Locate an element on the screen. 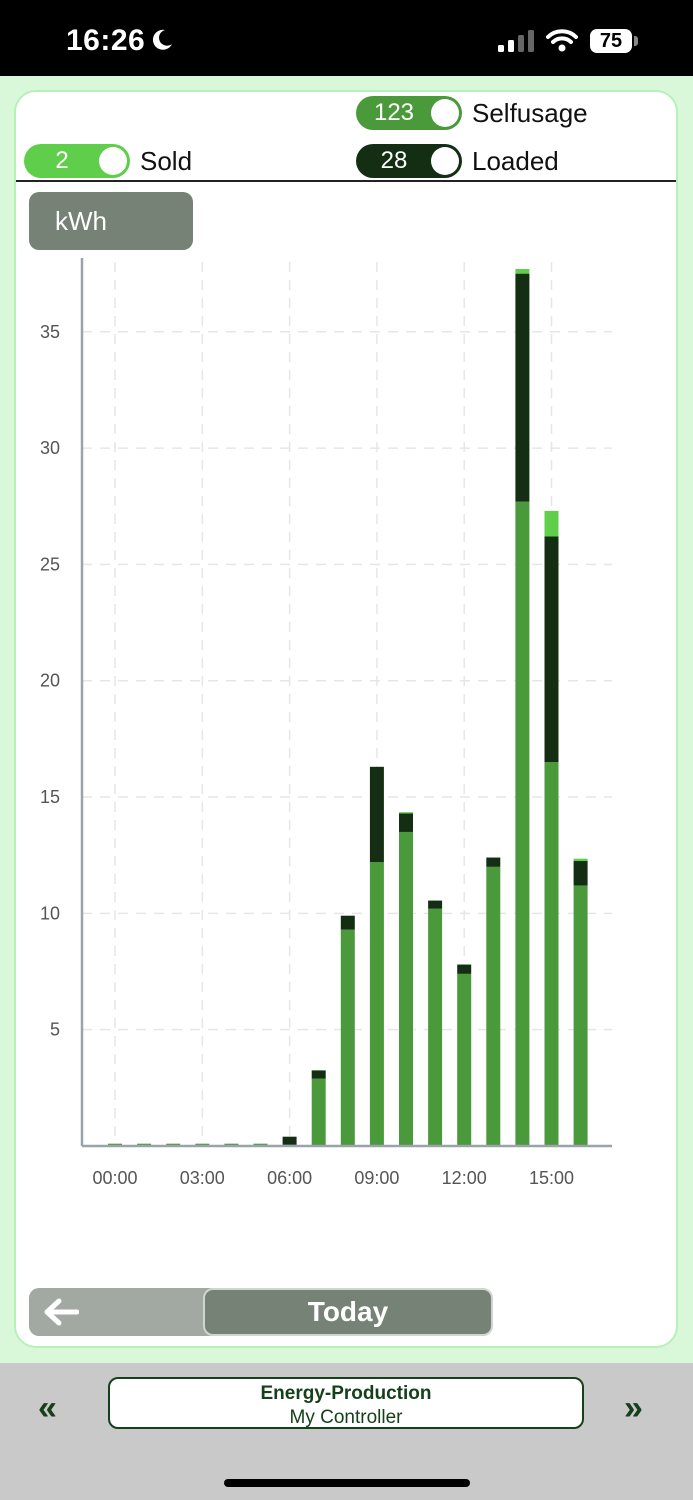 The width and height of the screenshot is (693, 1500). legend-selfusage: 123 Selfusage is located at coordinates (472, 113).